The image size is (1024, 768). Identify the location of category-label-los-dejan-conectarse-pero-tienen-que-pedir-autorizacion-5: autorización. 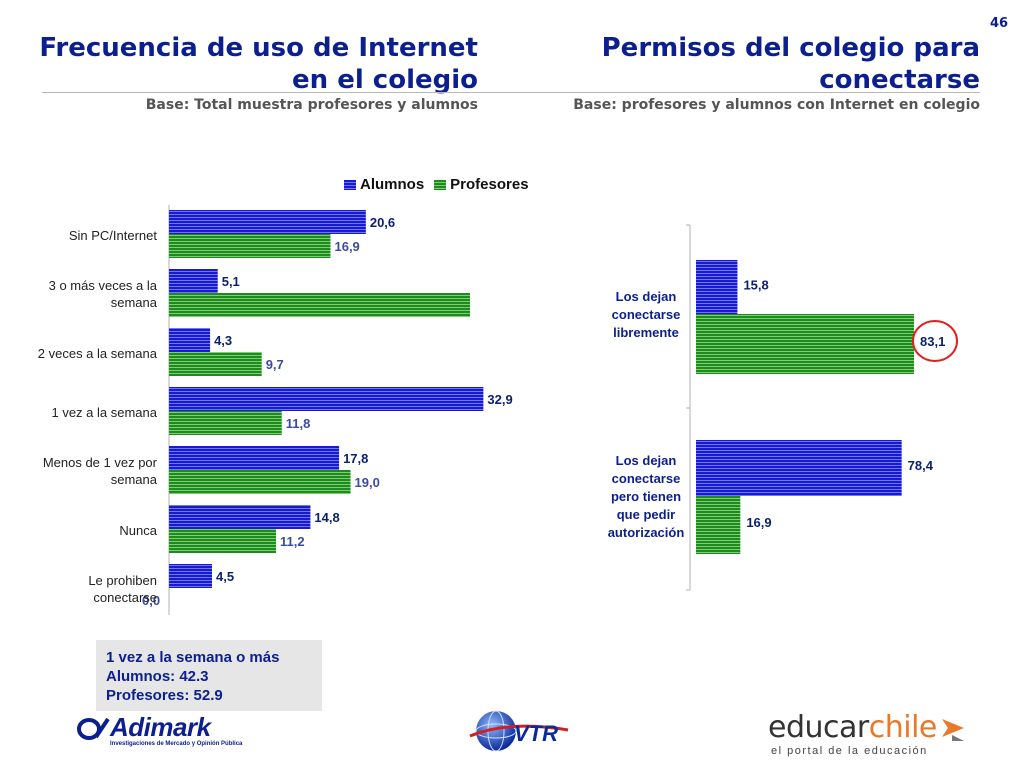
(646, 532).